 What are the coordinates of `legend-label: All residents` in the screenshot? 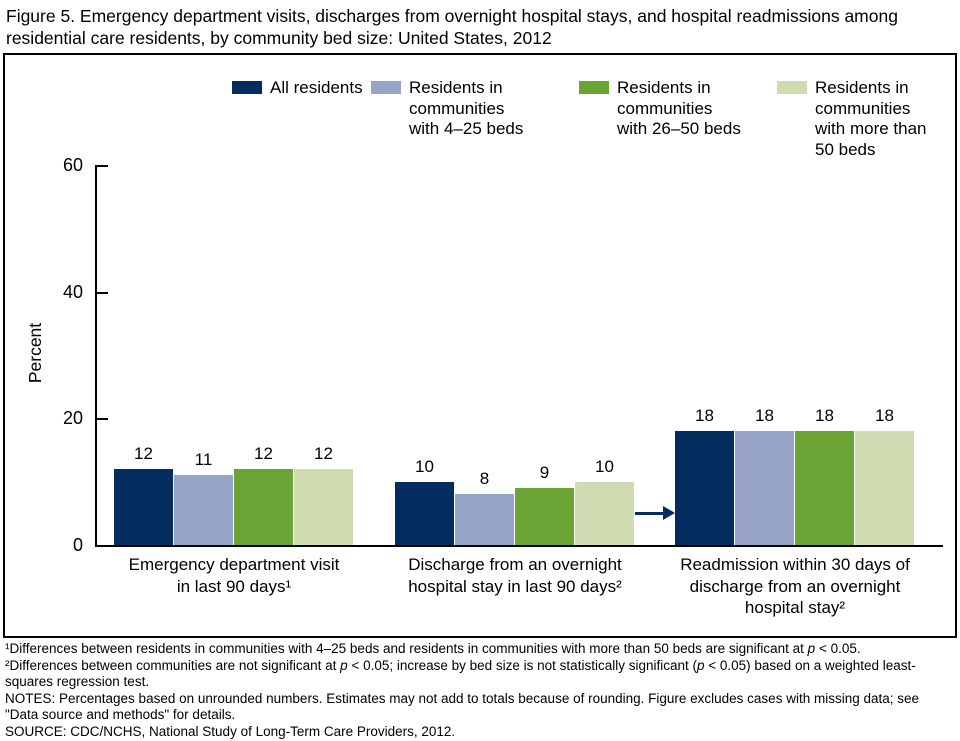 It's located at (316, 87).